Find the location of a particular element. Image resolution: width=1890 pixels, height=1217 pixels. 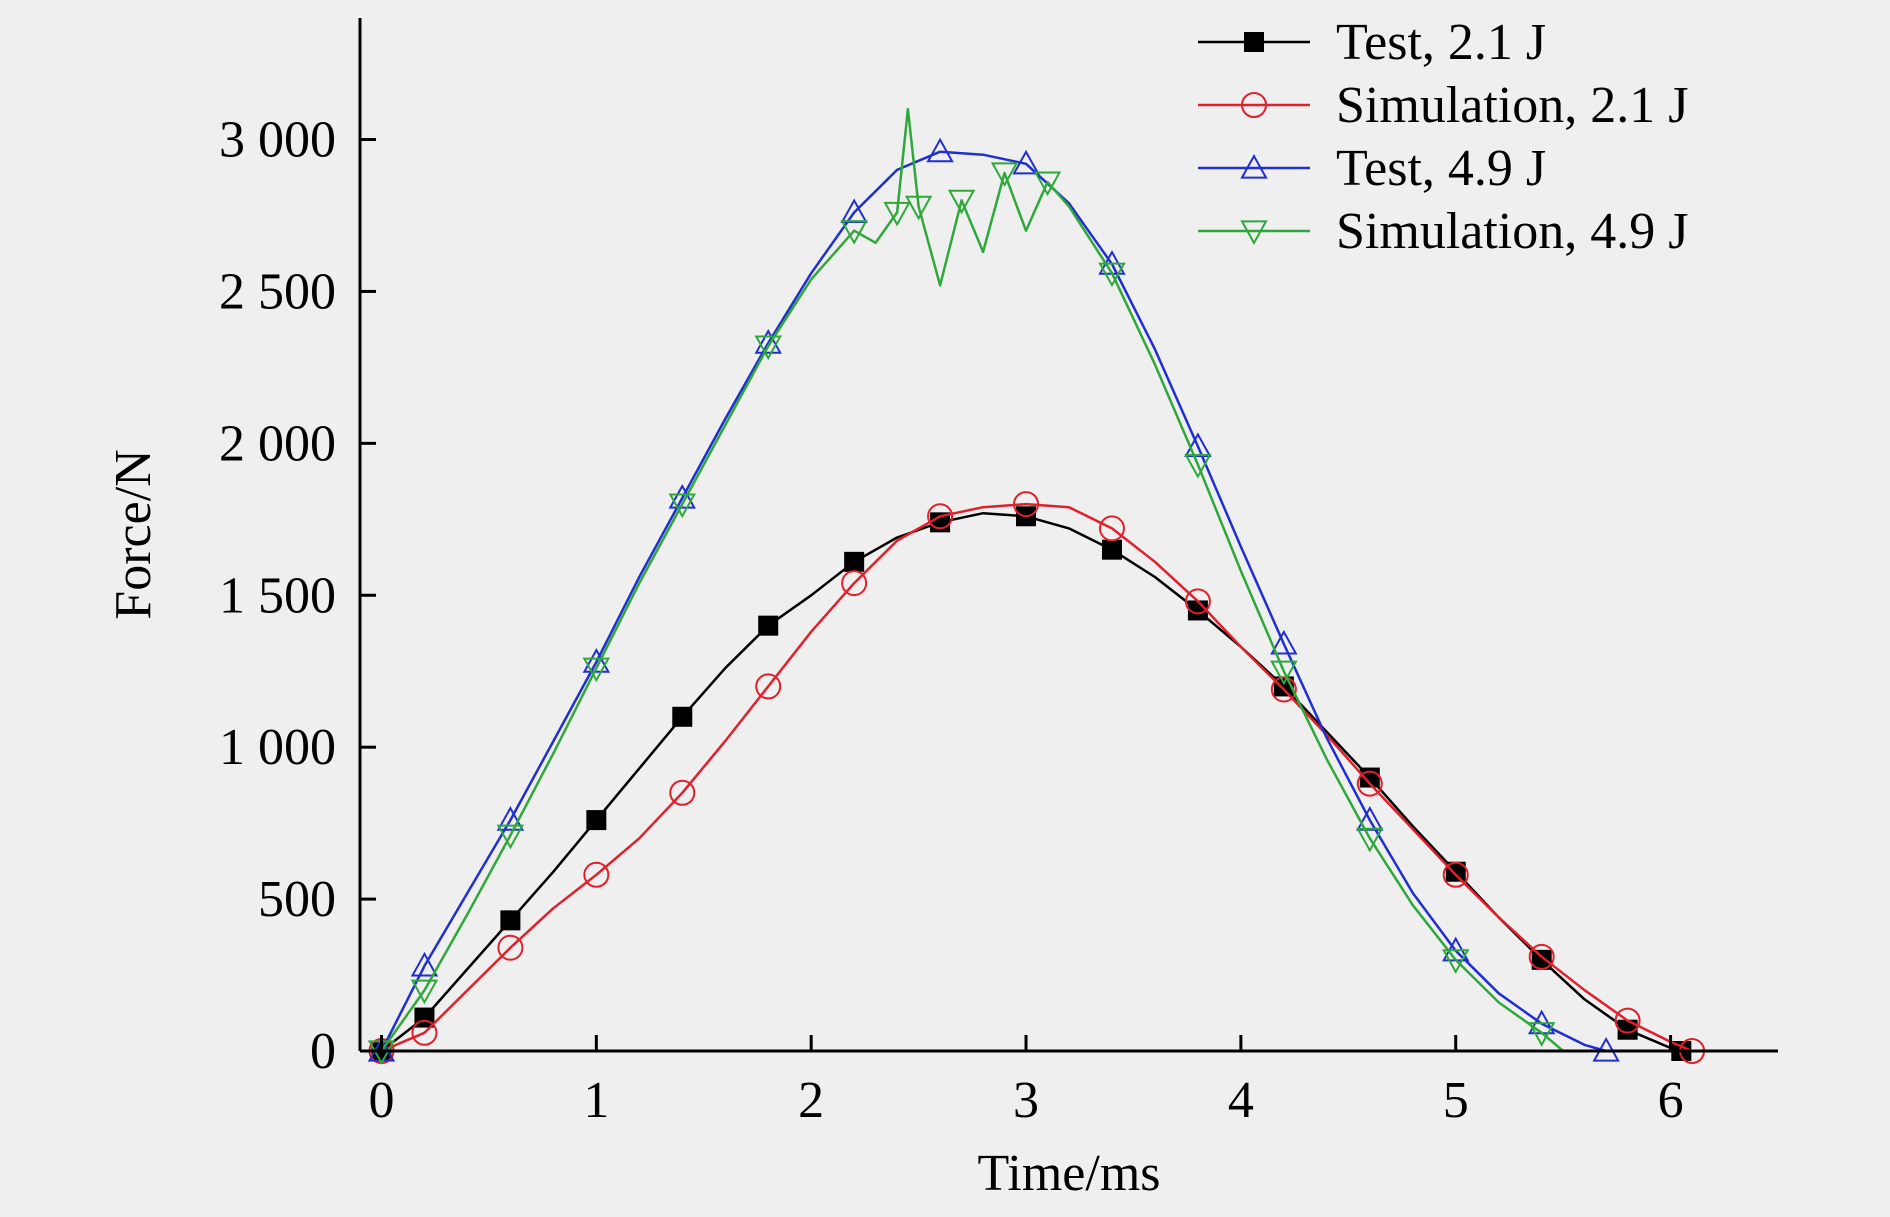

y-axis-label: Force/N is located at coordinates (133, 534).